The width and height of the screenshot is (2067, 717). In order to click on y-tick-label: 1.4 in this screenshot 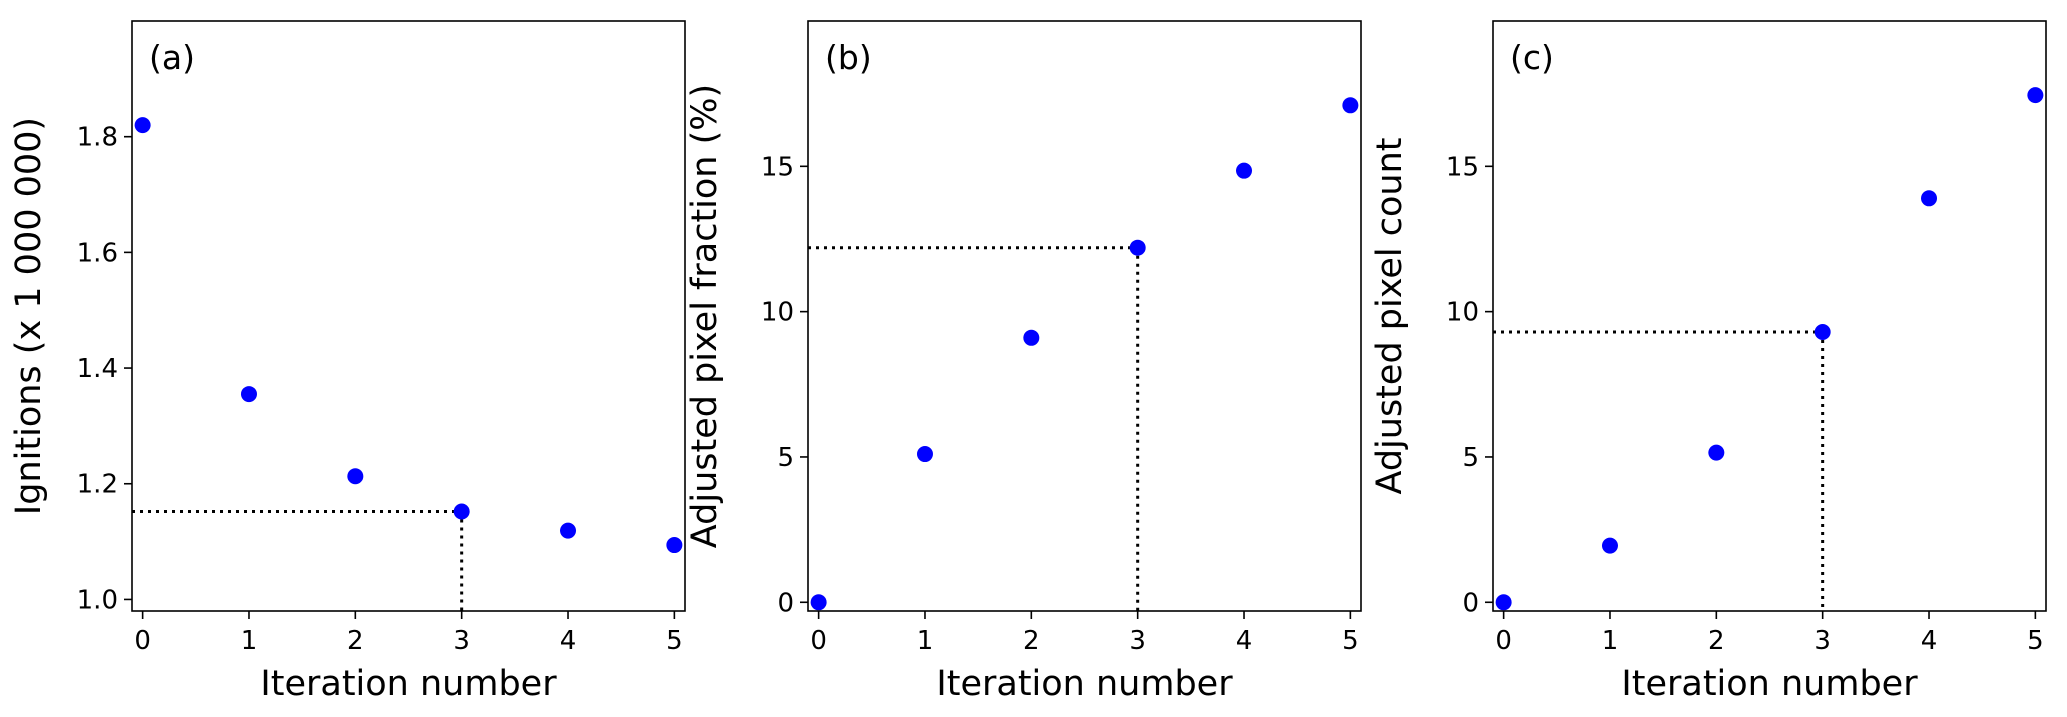, I will do `click(97, 369)`.